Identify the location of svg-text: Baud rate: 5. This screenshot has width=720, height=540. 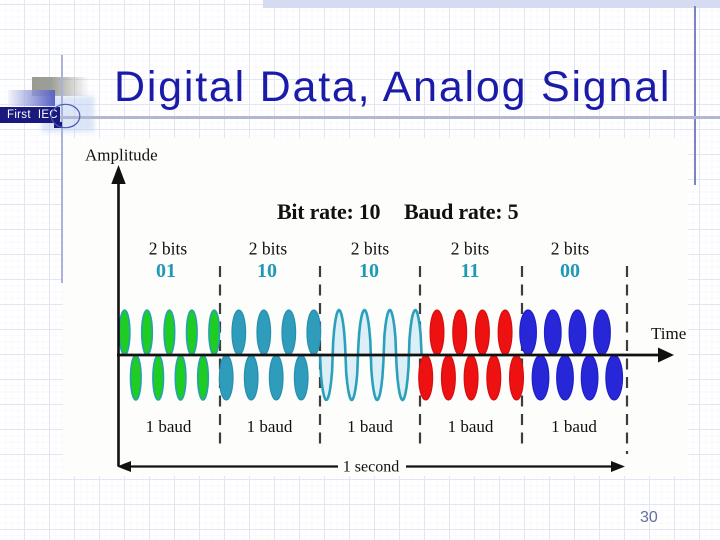
(461, 211).